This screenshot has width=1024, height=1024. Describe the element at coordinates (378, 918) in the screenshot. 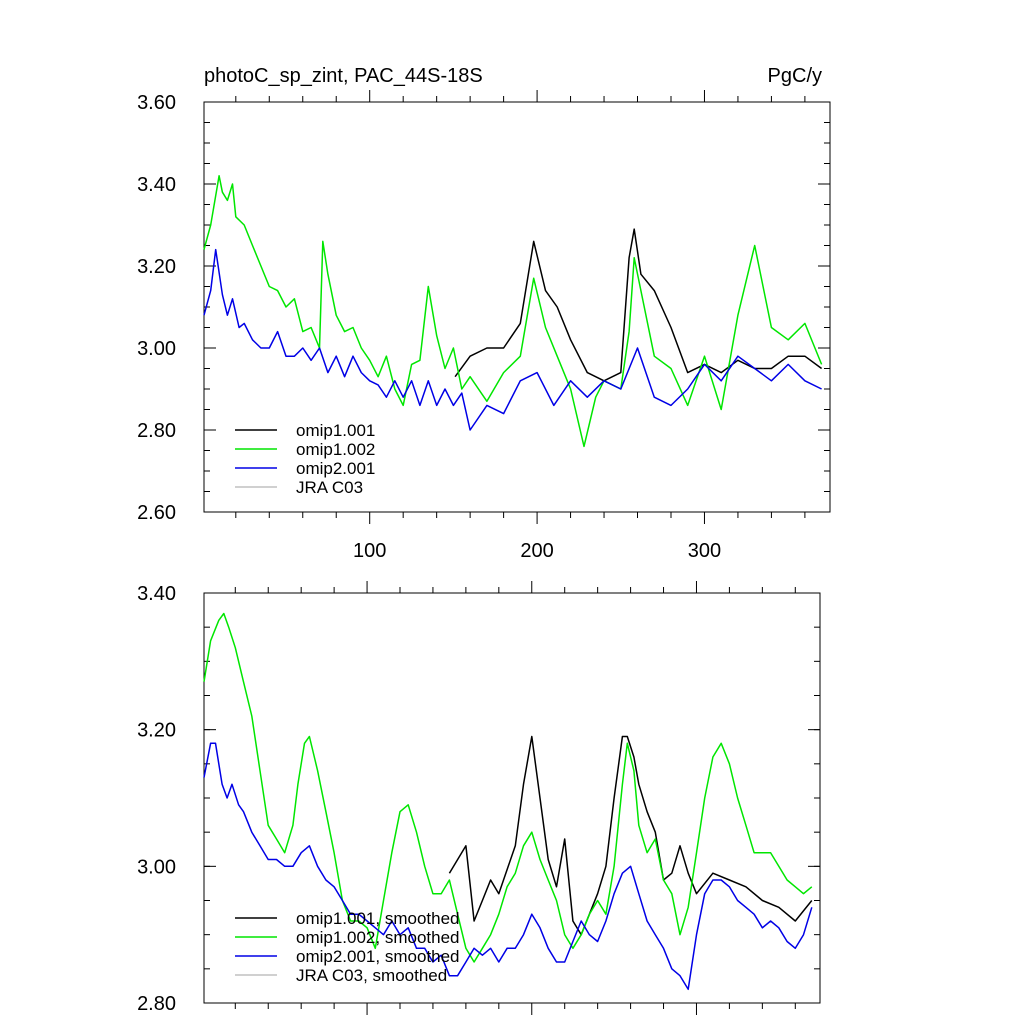

I see `legend-label-0: omip1.001, smoothed` at that location.